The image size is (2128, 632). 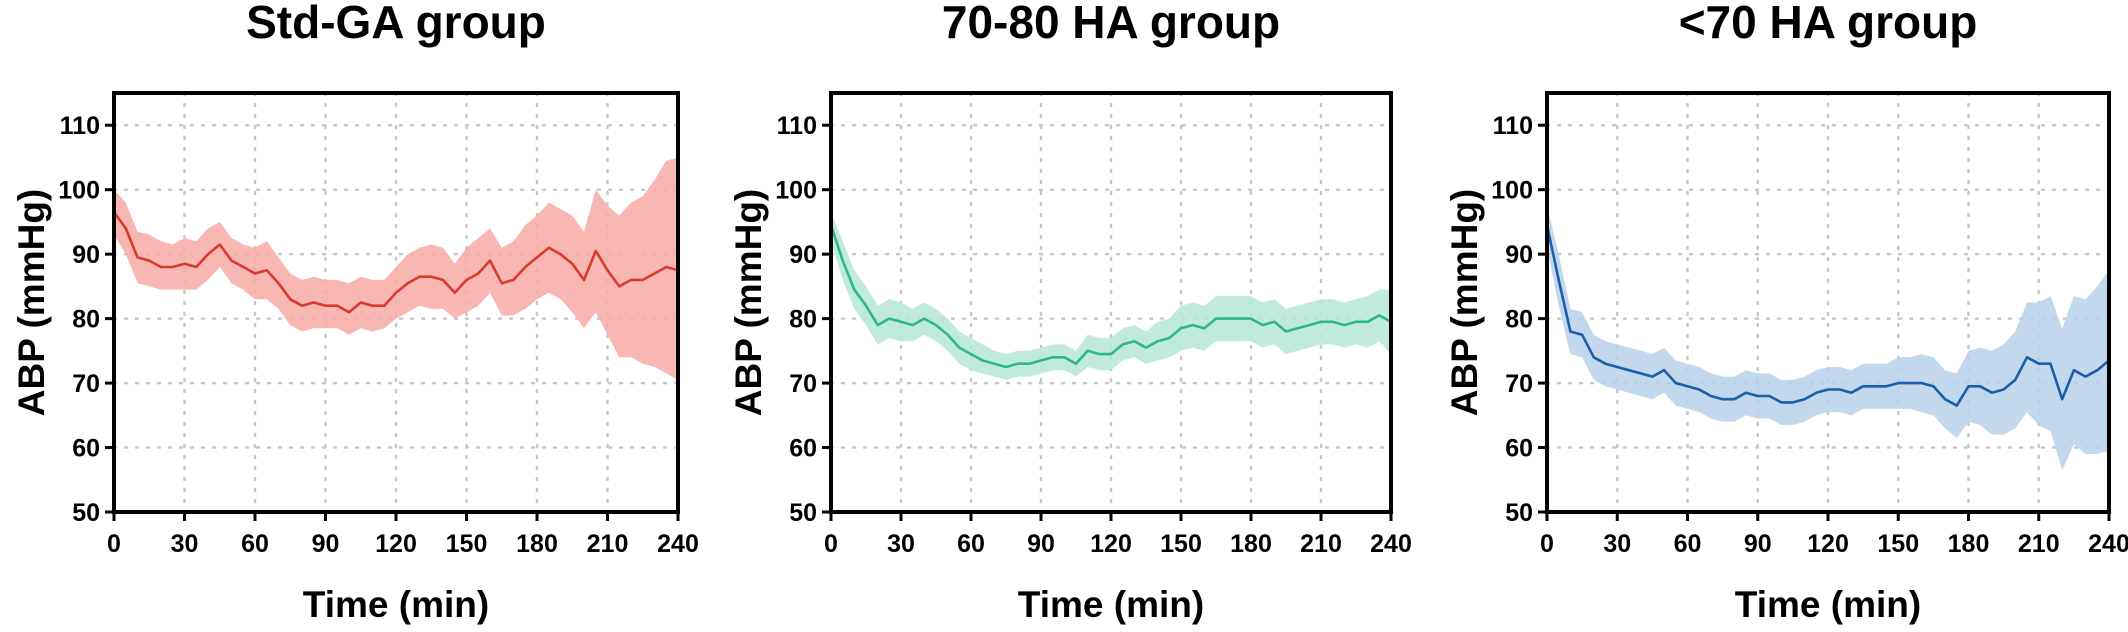 I want to click on x-tick-label: 150, so click(x=1898, y=544).